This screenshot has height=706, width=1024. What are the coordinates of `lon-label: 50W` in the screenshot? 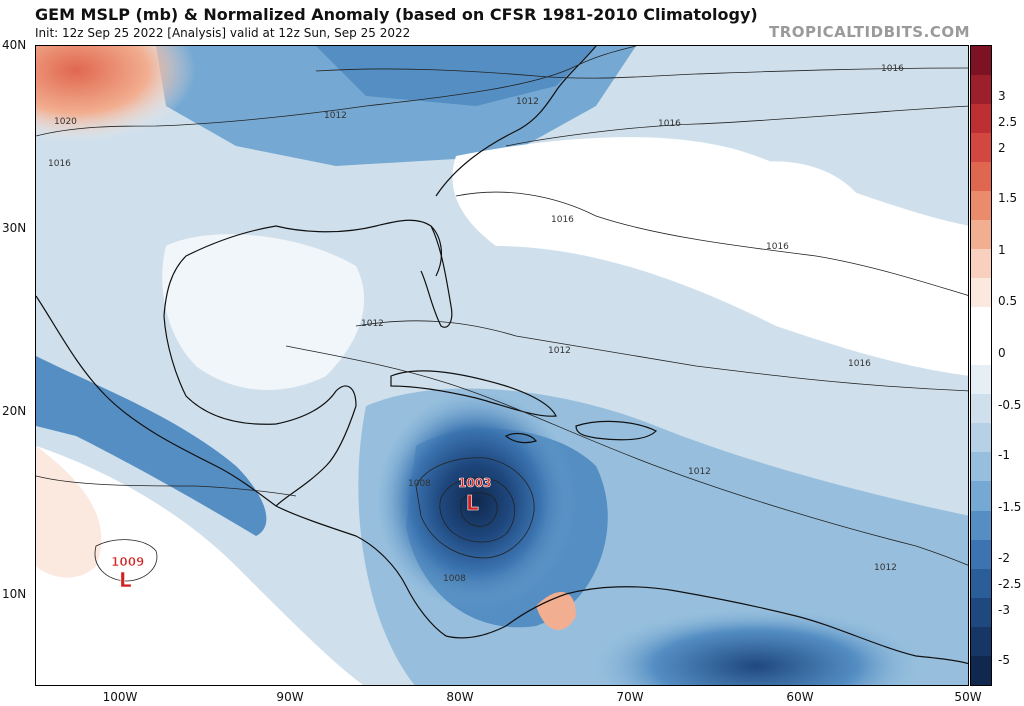 It's located at (968, 697).